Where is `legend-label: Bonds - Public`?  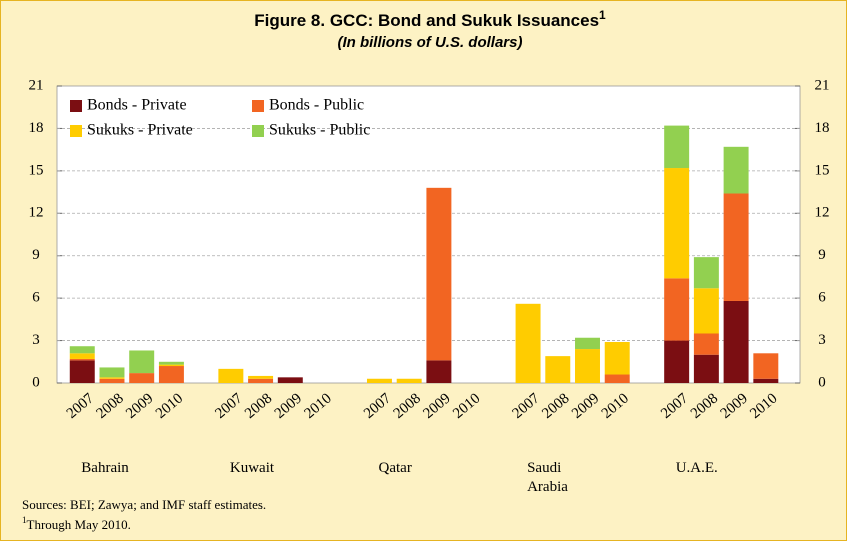 legend-label: Bonds - Public is located at coordinates (316, 105).